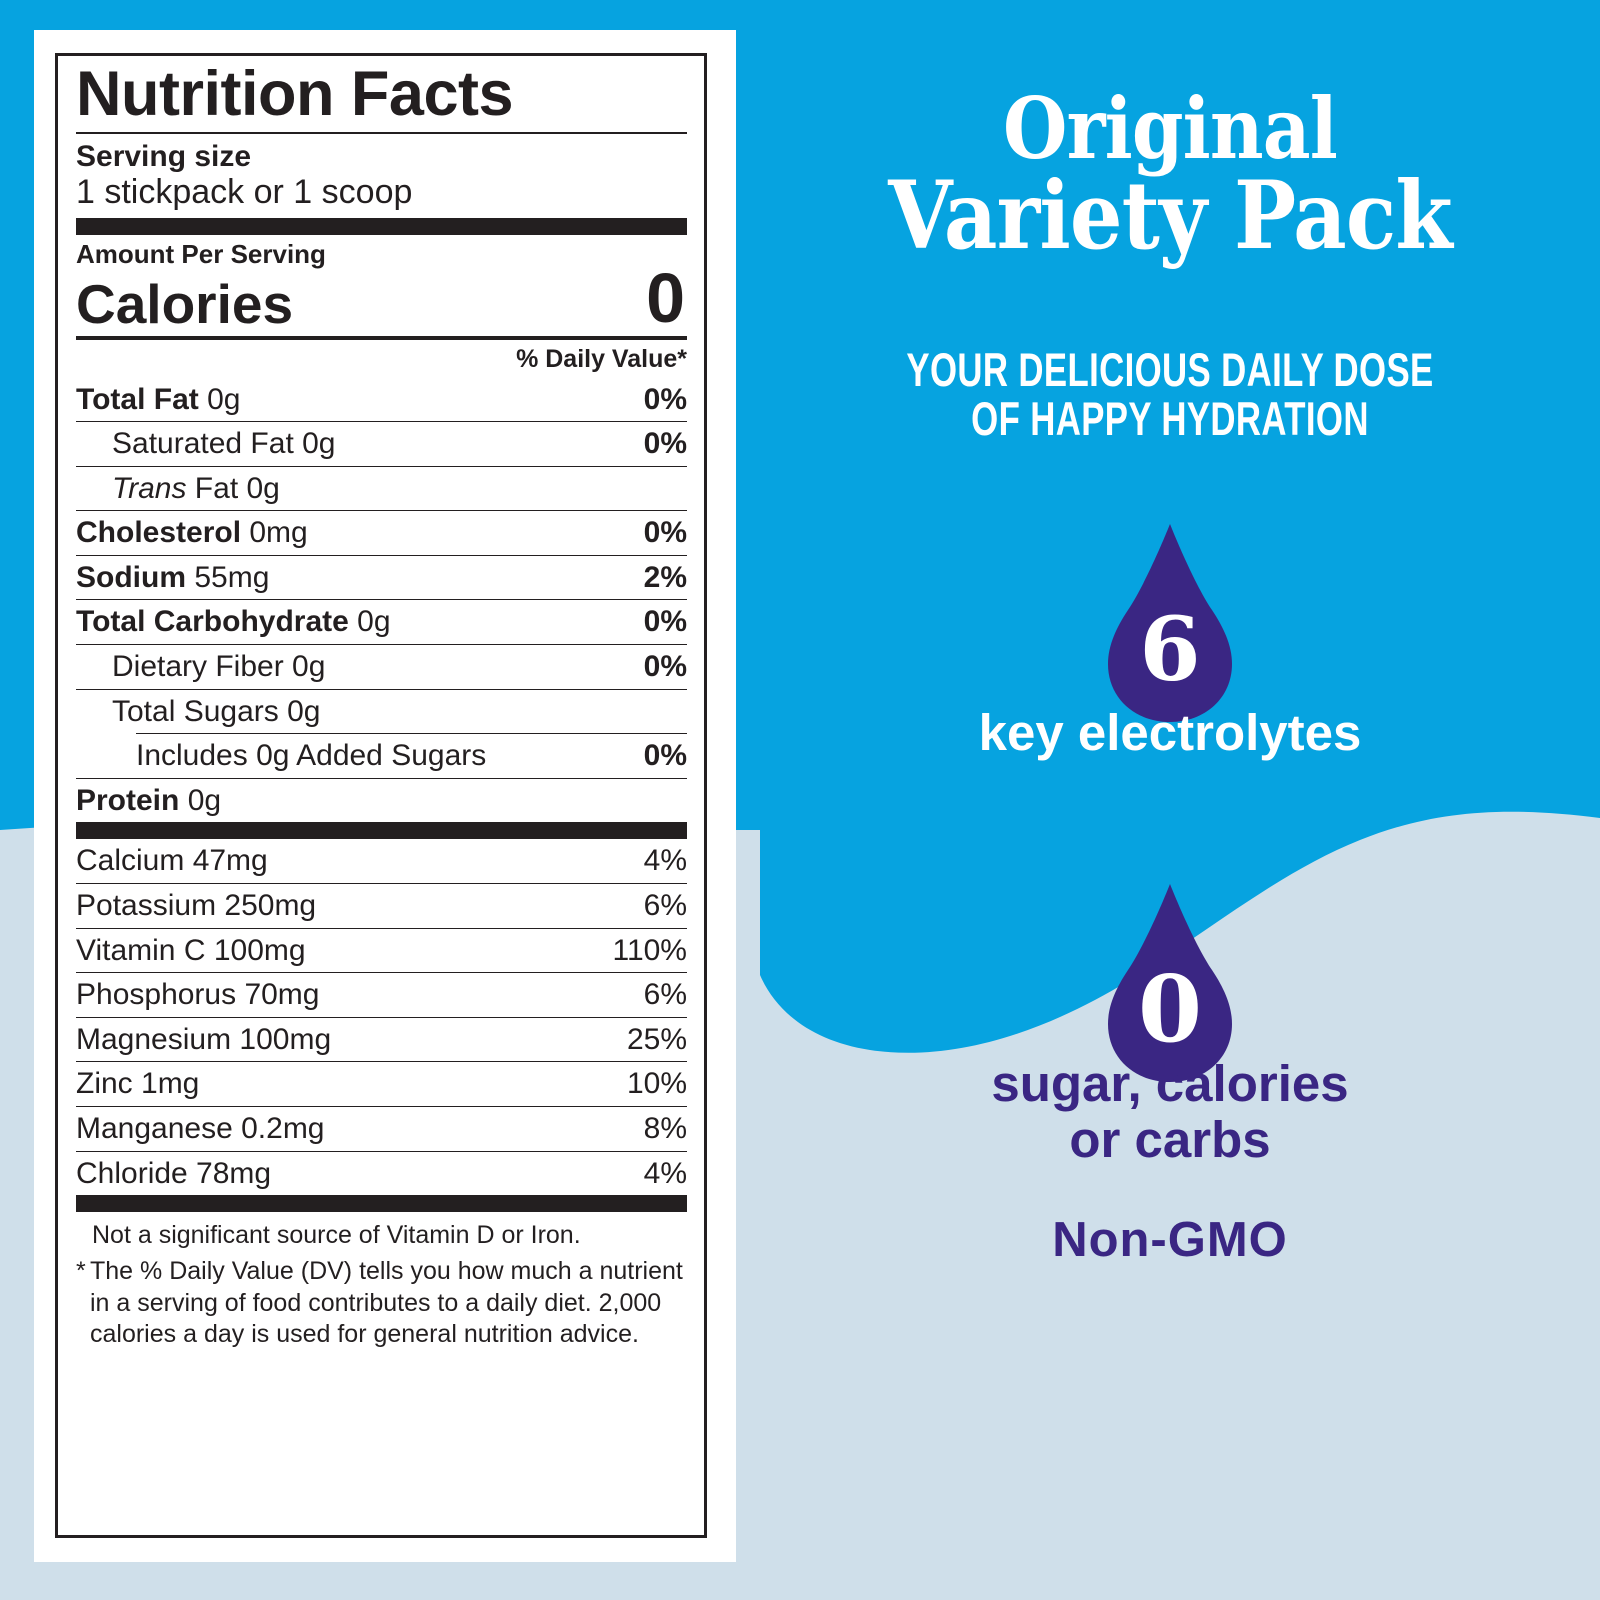 Image resolution: width=1600 pixels, height=1600 pixels. I want to click on micronutrient-row: Calcium 47mg 4%, so click(381, 861).